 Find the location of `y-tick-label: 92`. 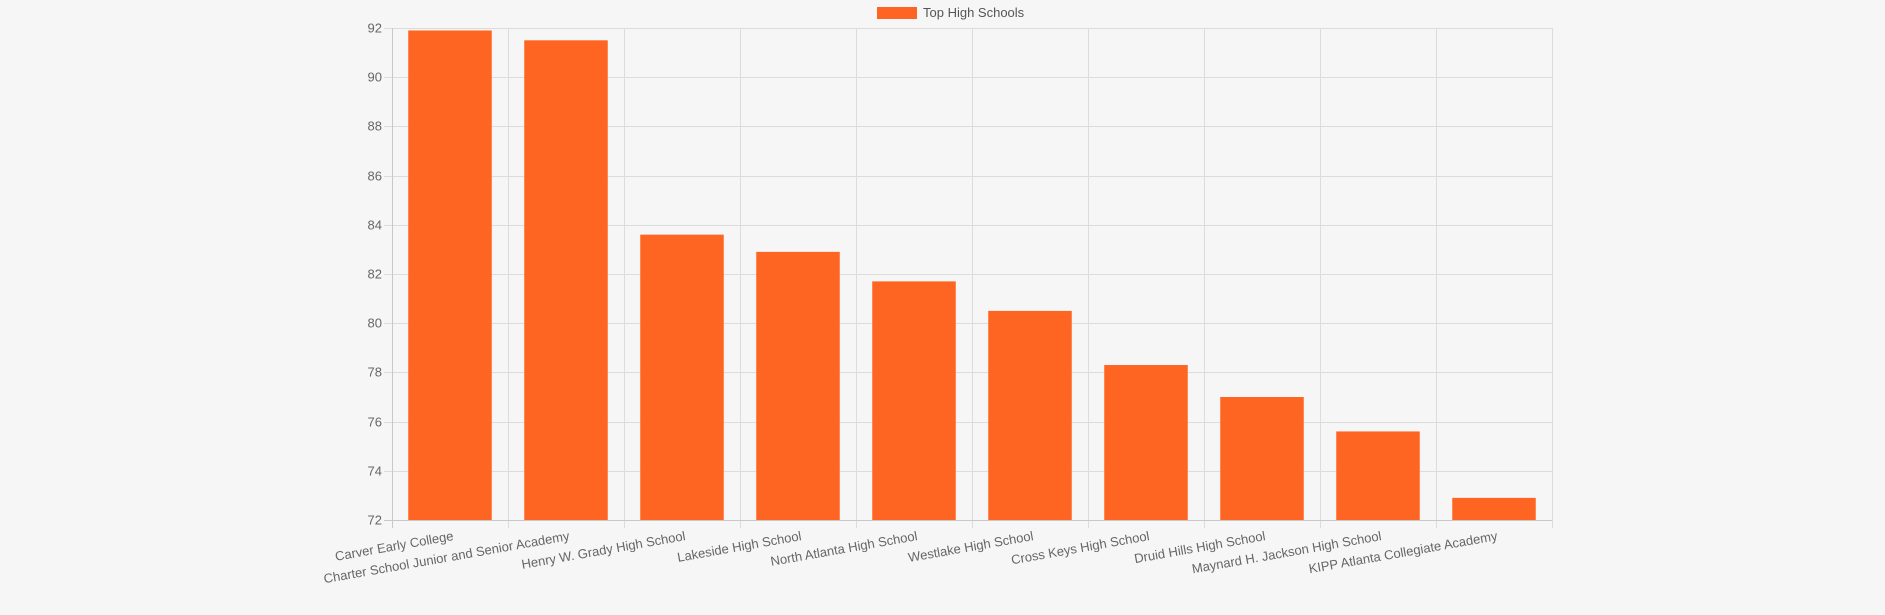

y-tick-label: 92 is located at coordinates (375, 28).